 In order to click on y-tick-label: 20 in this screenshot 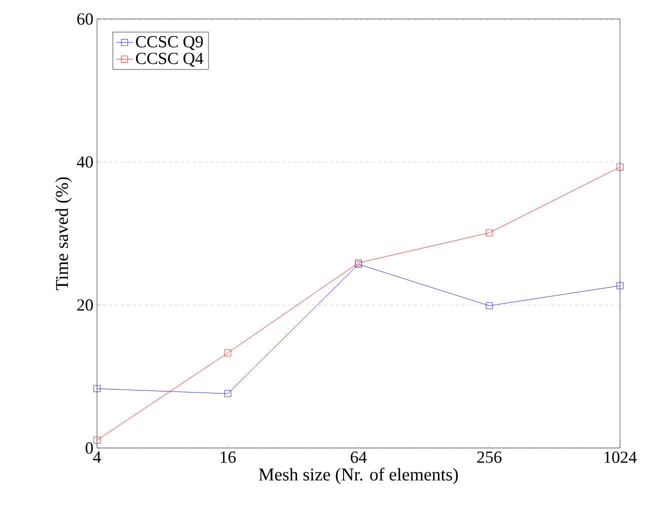, I will do `click(85, 305)`.